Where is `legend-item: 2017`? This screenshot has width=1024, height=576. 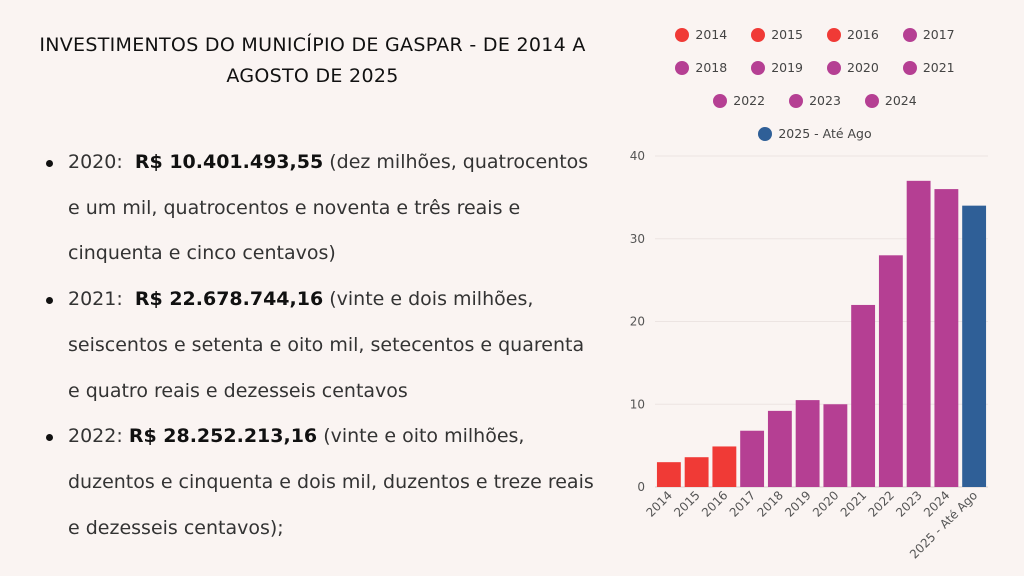 legend-item: 2017 is located at coordinates (928, 34).